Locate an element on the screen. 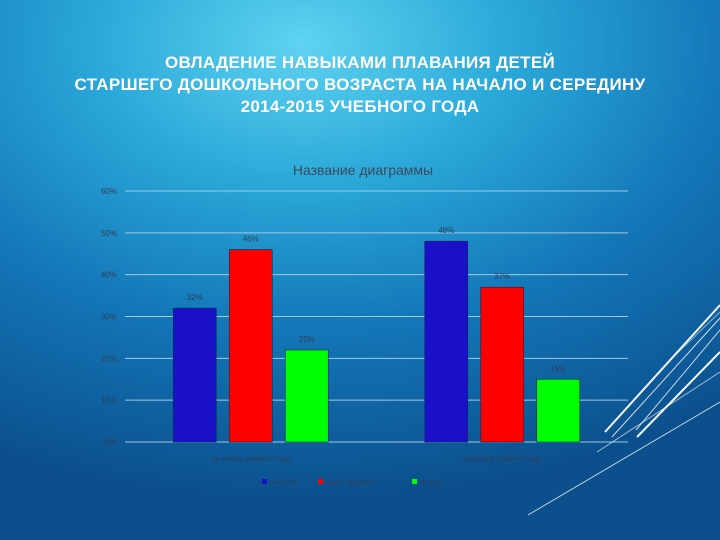 The width and height of the screenshot is (720, 540). y-tick-label: 50% is located at coordinates (109, 233).